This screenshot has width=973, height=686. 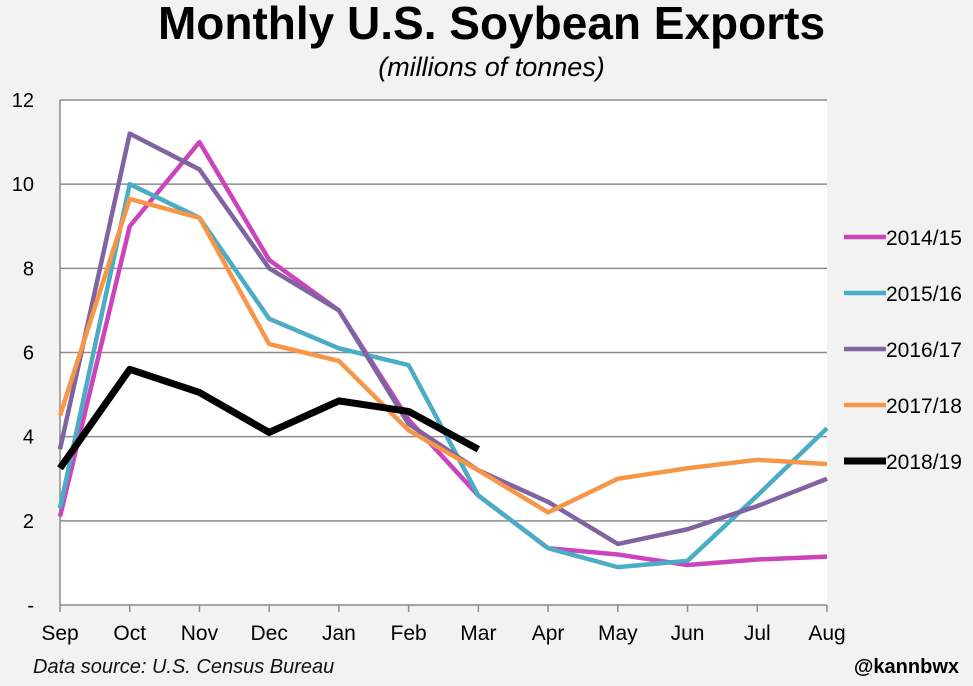 What do you see at coordinates (924, 462) in the screenshot?
I see `legend-label: 2018/19` at bounding box center [924, 462].